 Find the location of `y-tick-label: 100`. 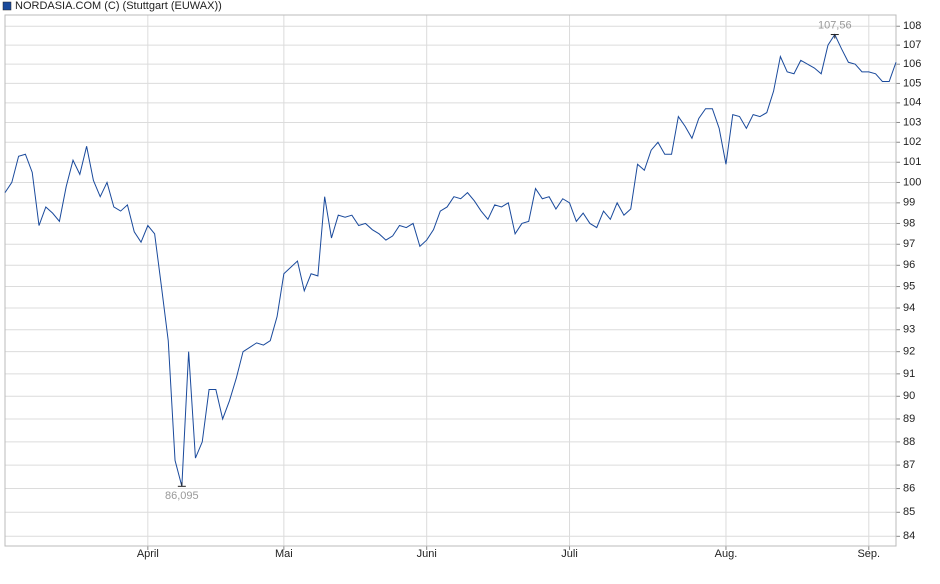

y-tick-label: 100 is located at coordinates (912, 182).